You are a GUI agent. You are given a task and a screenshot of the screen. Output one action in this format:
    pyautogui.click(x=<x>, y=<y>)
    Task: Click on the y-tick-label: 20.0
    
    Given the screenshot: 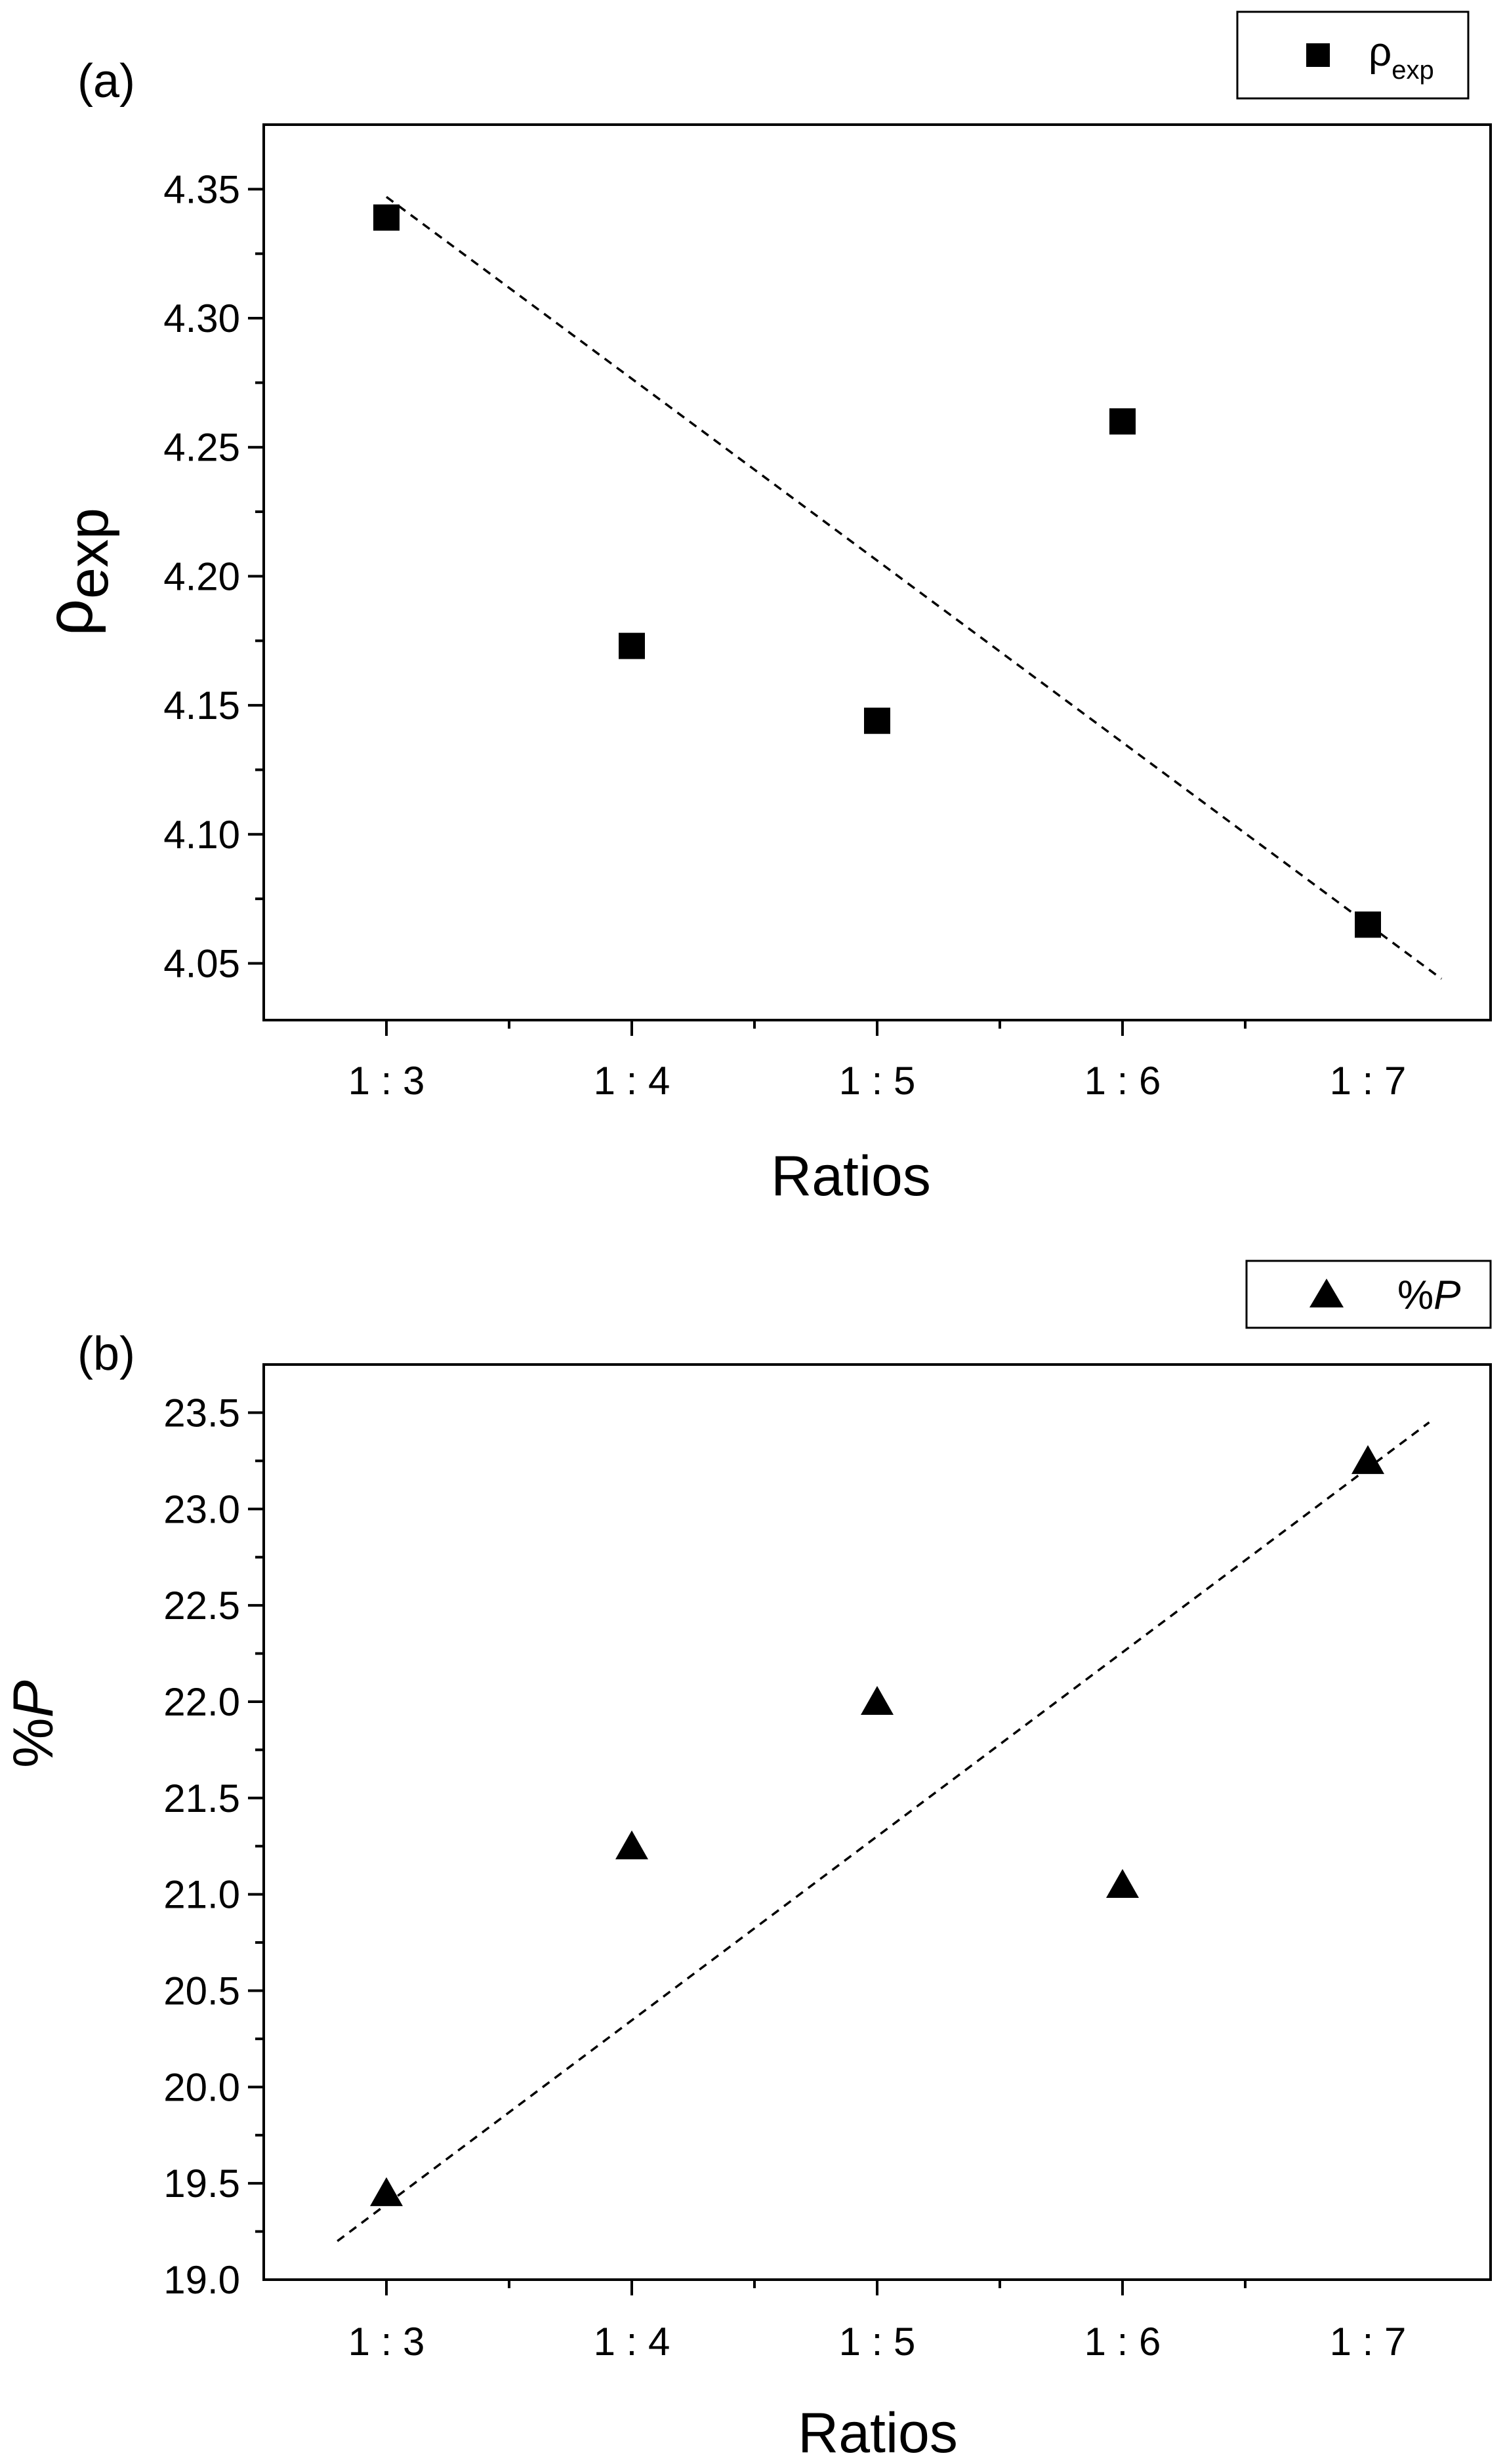 What is the action you would take?
    pyautogui.click(x=202, y=2087)
    